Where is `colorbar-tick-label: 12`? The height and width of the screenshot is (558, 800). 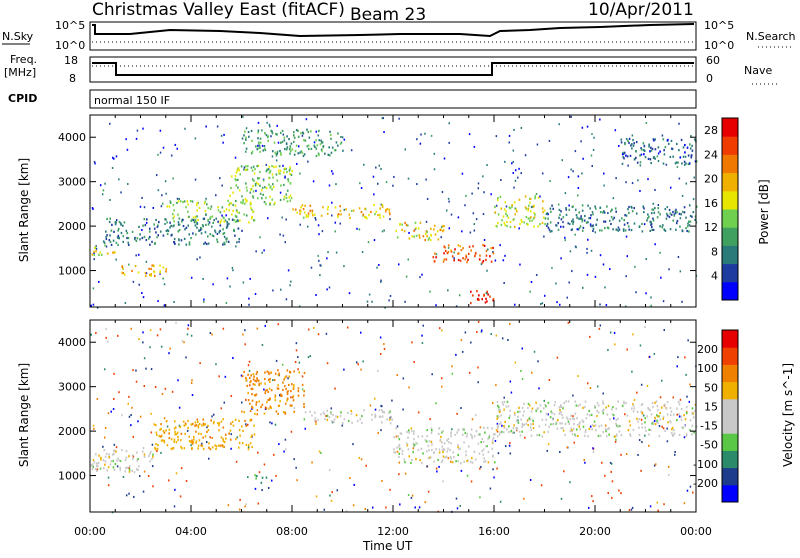 colorbar-tick-label: 12 is located at coordinates (711, 227).